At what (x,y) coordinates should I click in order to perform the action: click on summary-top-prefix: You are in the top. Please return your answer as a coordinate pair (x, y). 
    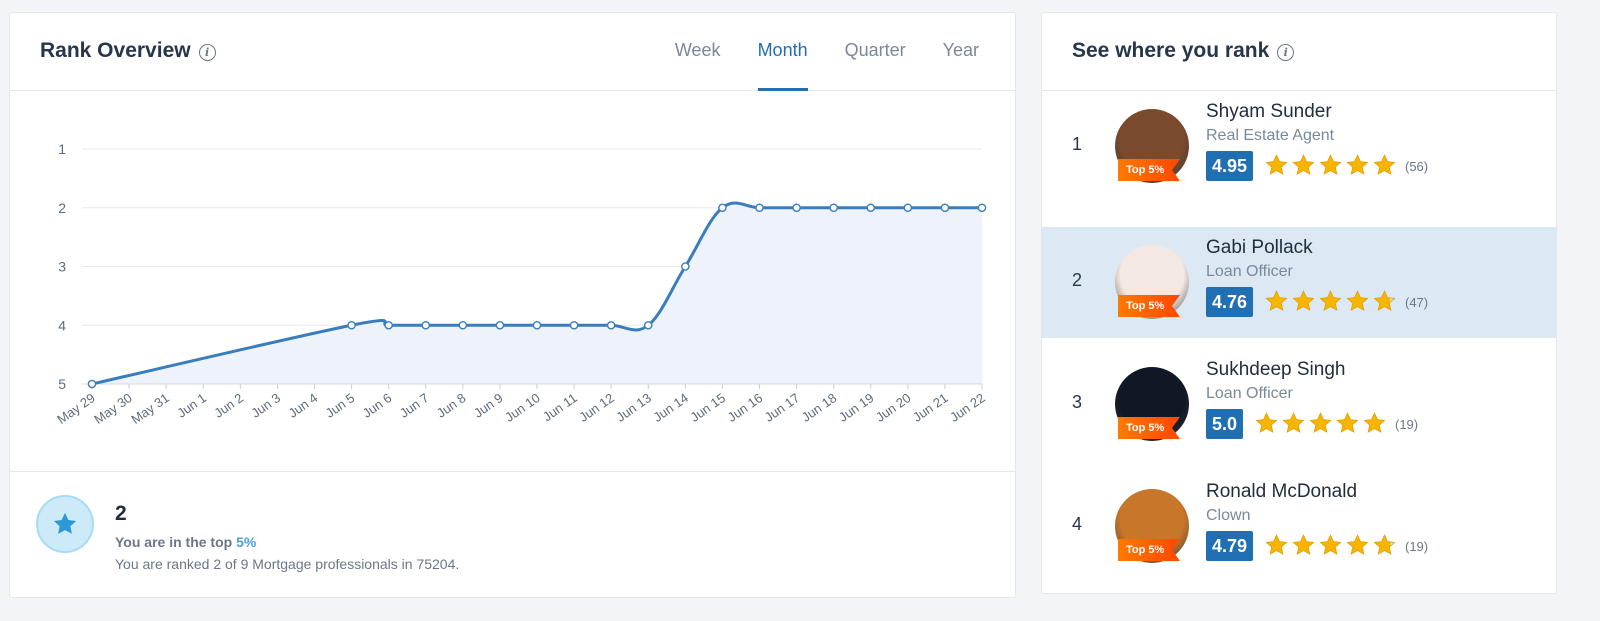
    Looking at the image, I should click on (176, 542).